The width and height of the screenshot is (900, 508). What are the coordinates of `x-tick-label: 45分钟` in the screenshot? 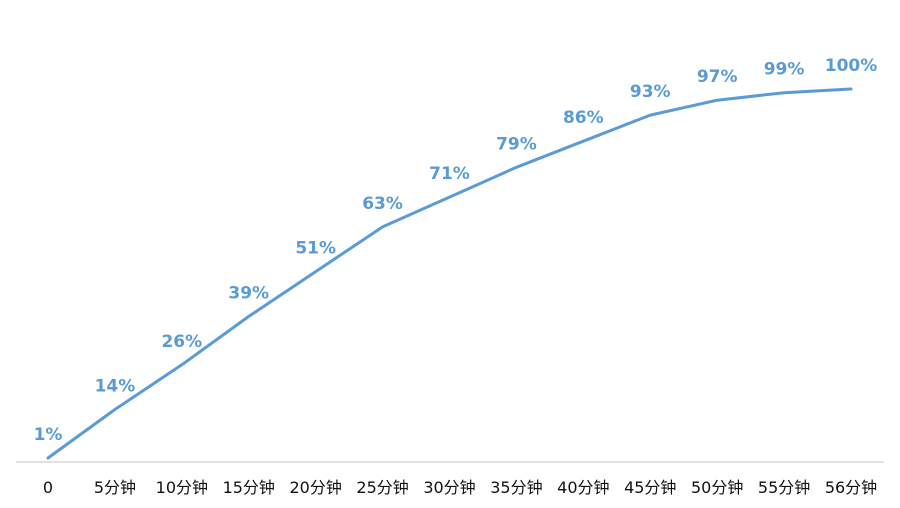 It's located at (650, 487).